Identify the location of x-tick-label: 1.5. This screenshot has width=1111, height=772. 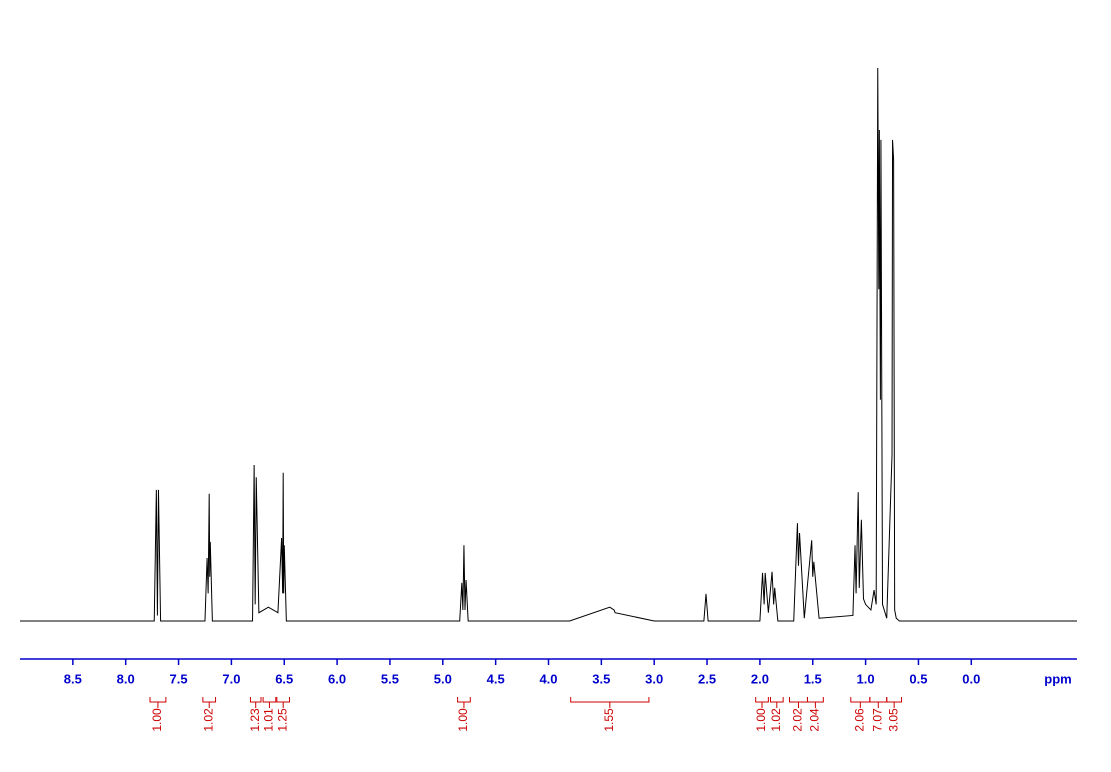
(813, 678).